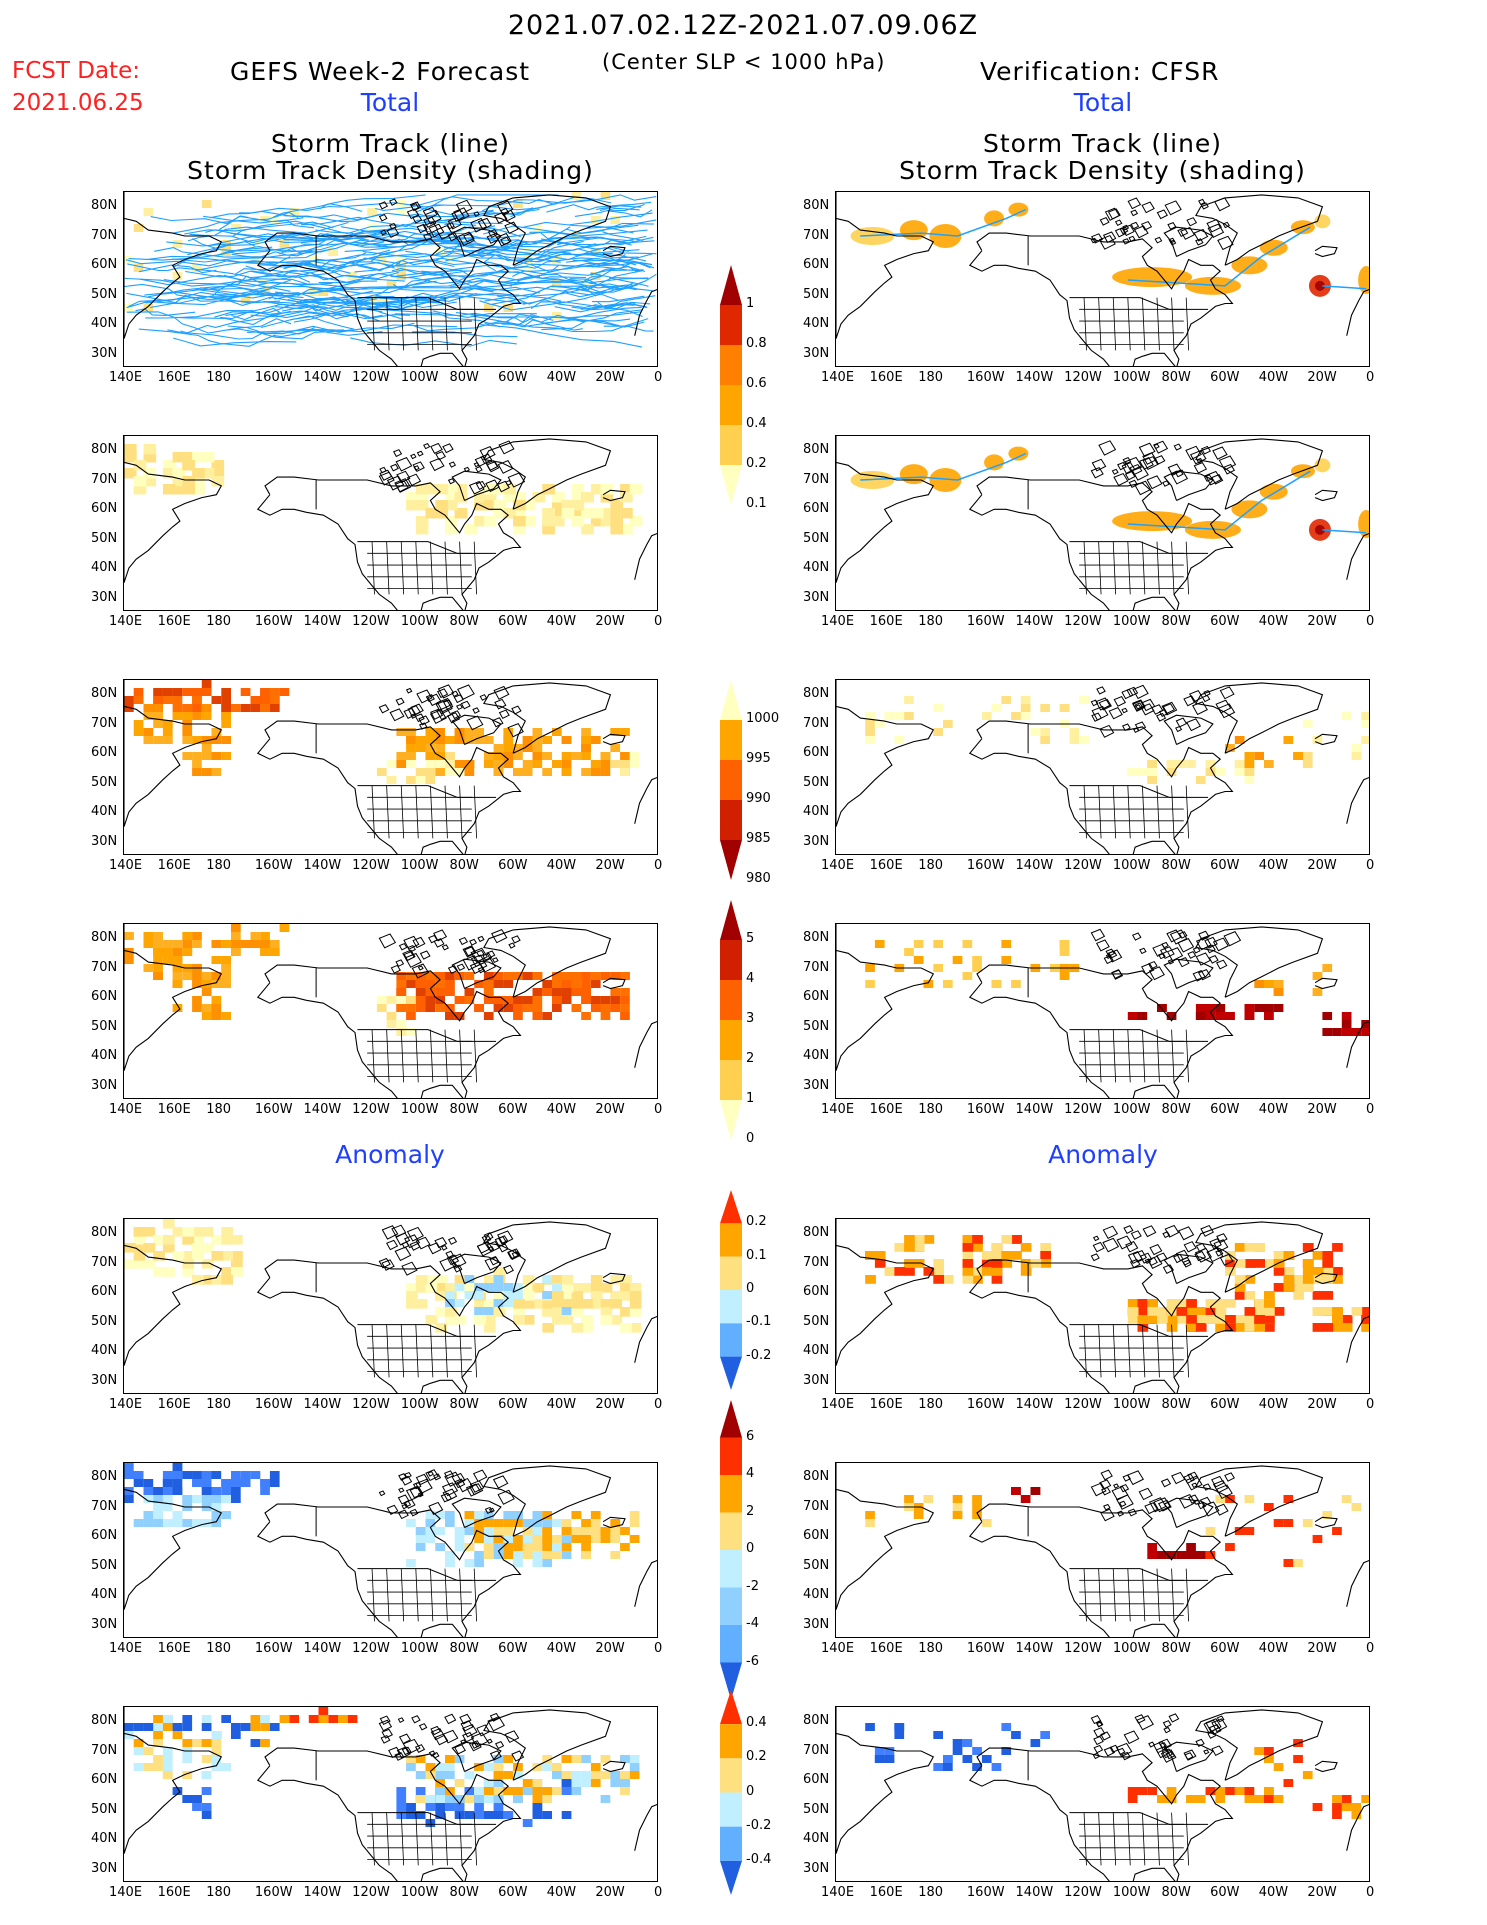 This screenshot has width=1487, height=1925. I want to click on lat-tick-label: 60N, so click(816, 1779).